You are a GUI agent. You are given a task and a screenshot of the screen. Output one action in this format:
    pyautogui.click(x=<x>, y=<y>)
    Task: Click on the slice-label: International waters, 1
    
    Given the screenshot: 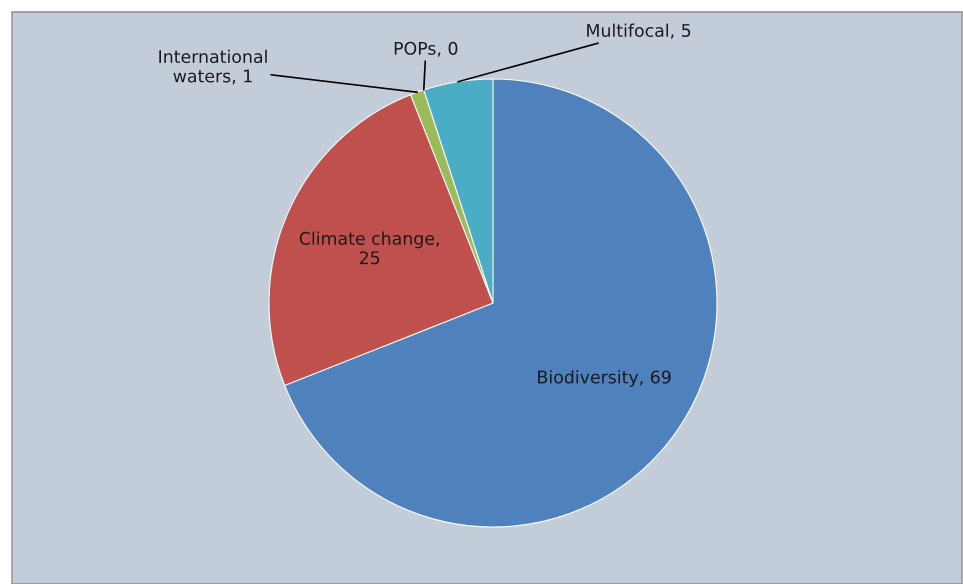 What is the action you would take?
    pyautogui.click(x=213, y=67)
    